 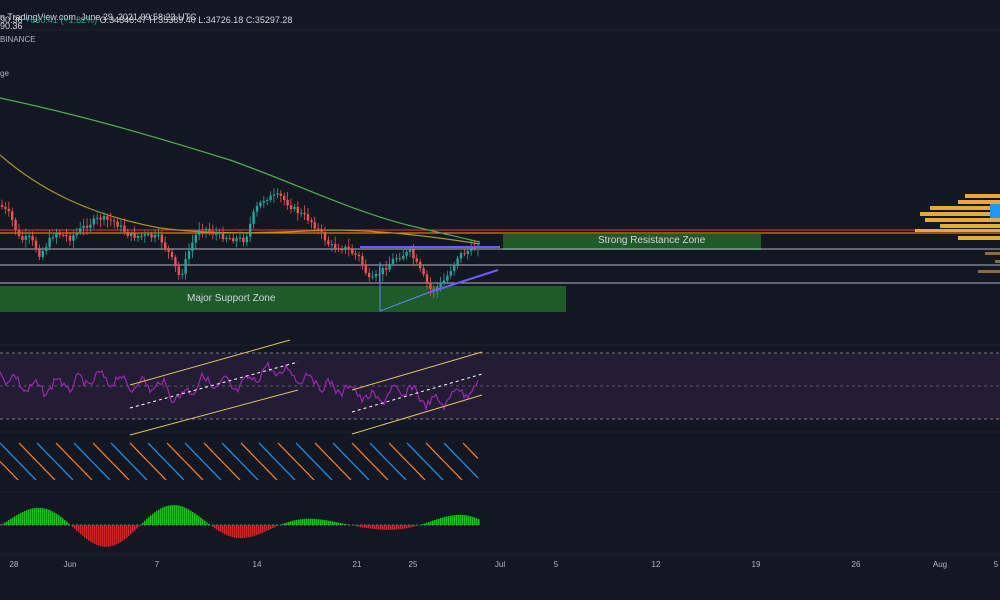 I want to click on x-tick: Aug, so click(x=940, y=564).